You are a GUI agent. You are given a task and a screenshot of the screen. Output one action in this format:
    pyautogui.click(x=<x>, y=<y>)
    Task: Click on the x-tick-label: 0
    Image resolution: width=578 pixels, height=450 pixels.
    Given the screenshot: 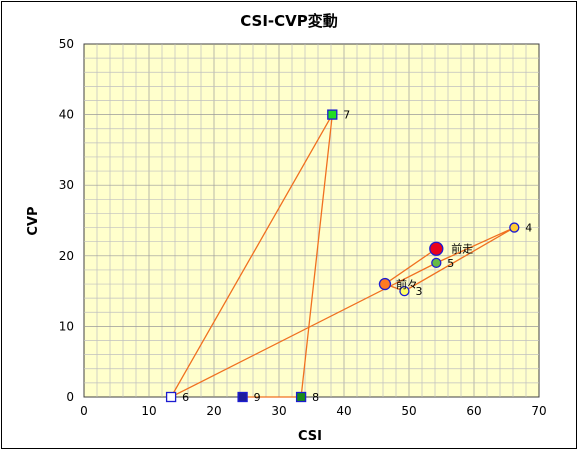 What is the action you would take?
    pyautogui.click(x=84, y=411)
    